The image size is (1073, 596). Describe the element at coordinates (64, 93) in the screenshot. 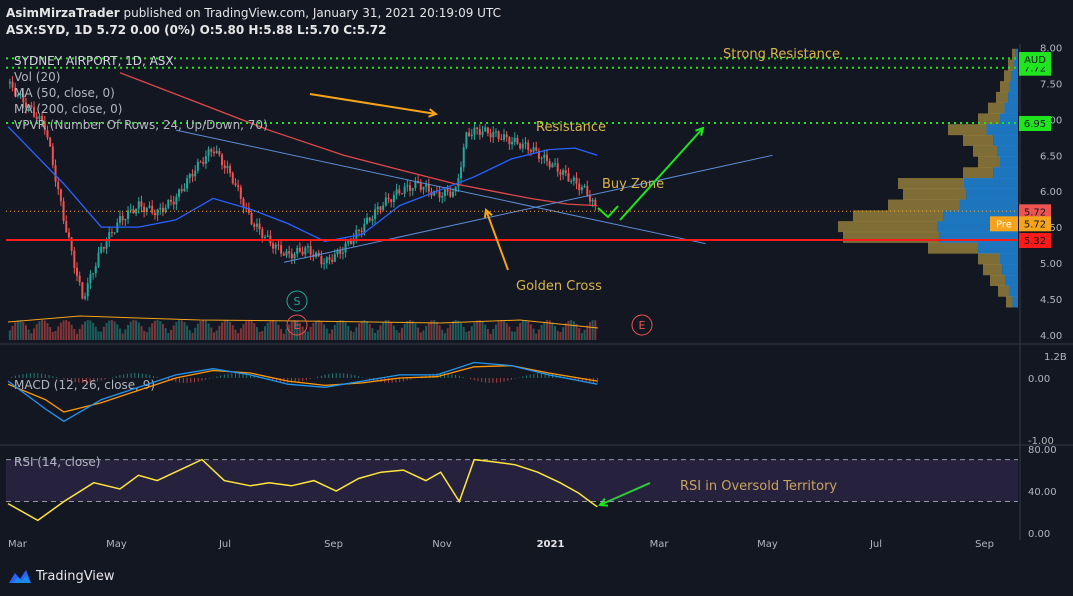

I see `indicator-legend: MA (50, close, 0)` at that location.